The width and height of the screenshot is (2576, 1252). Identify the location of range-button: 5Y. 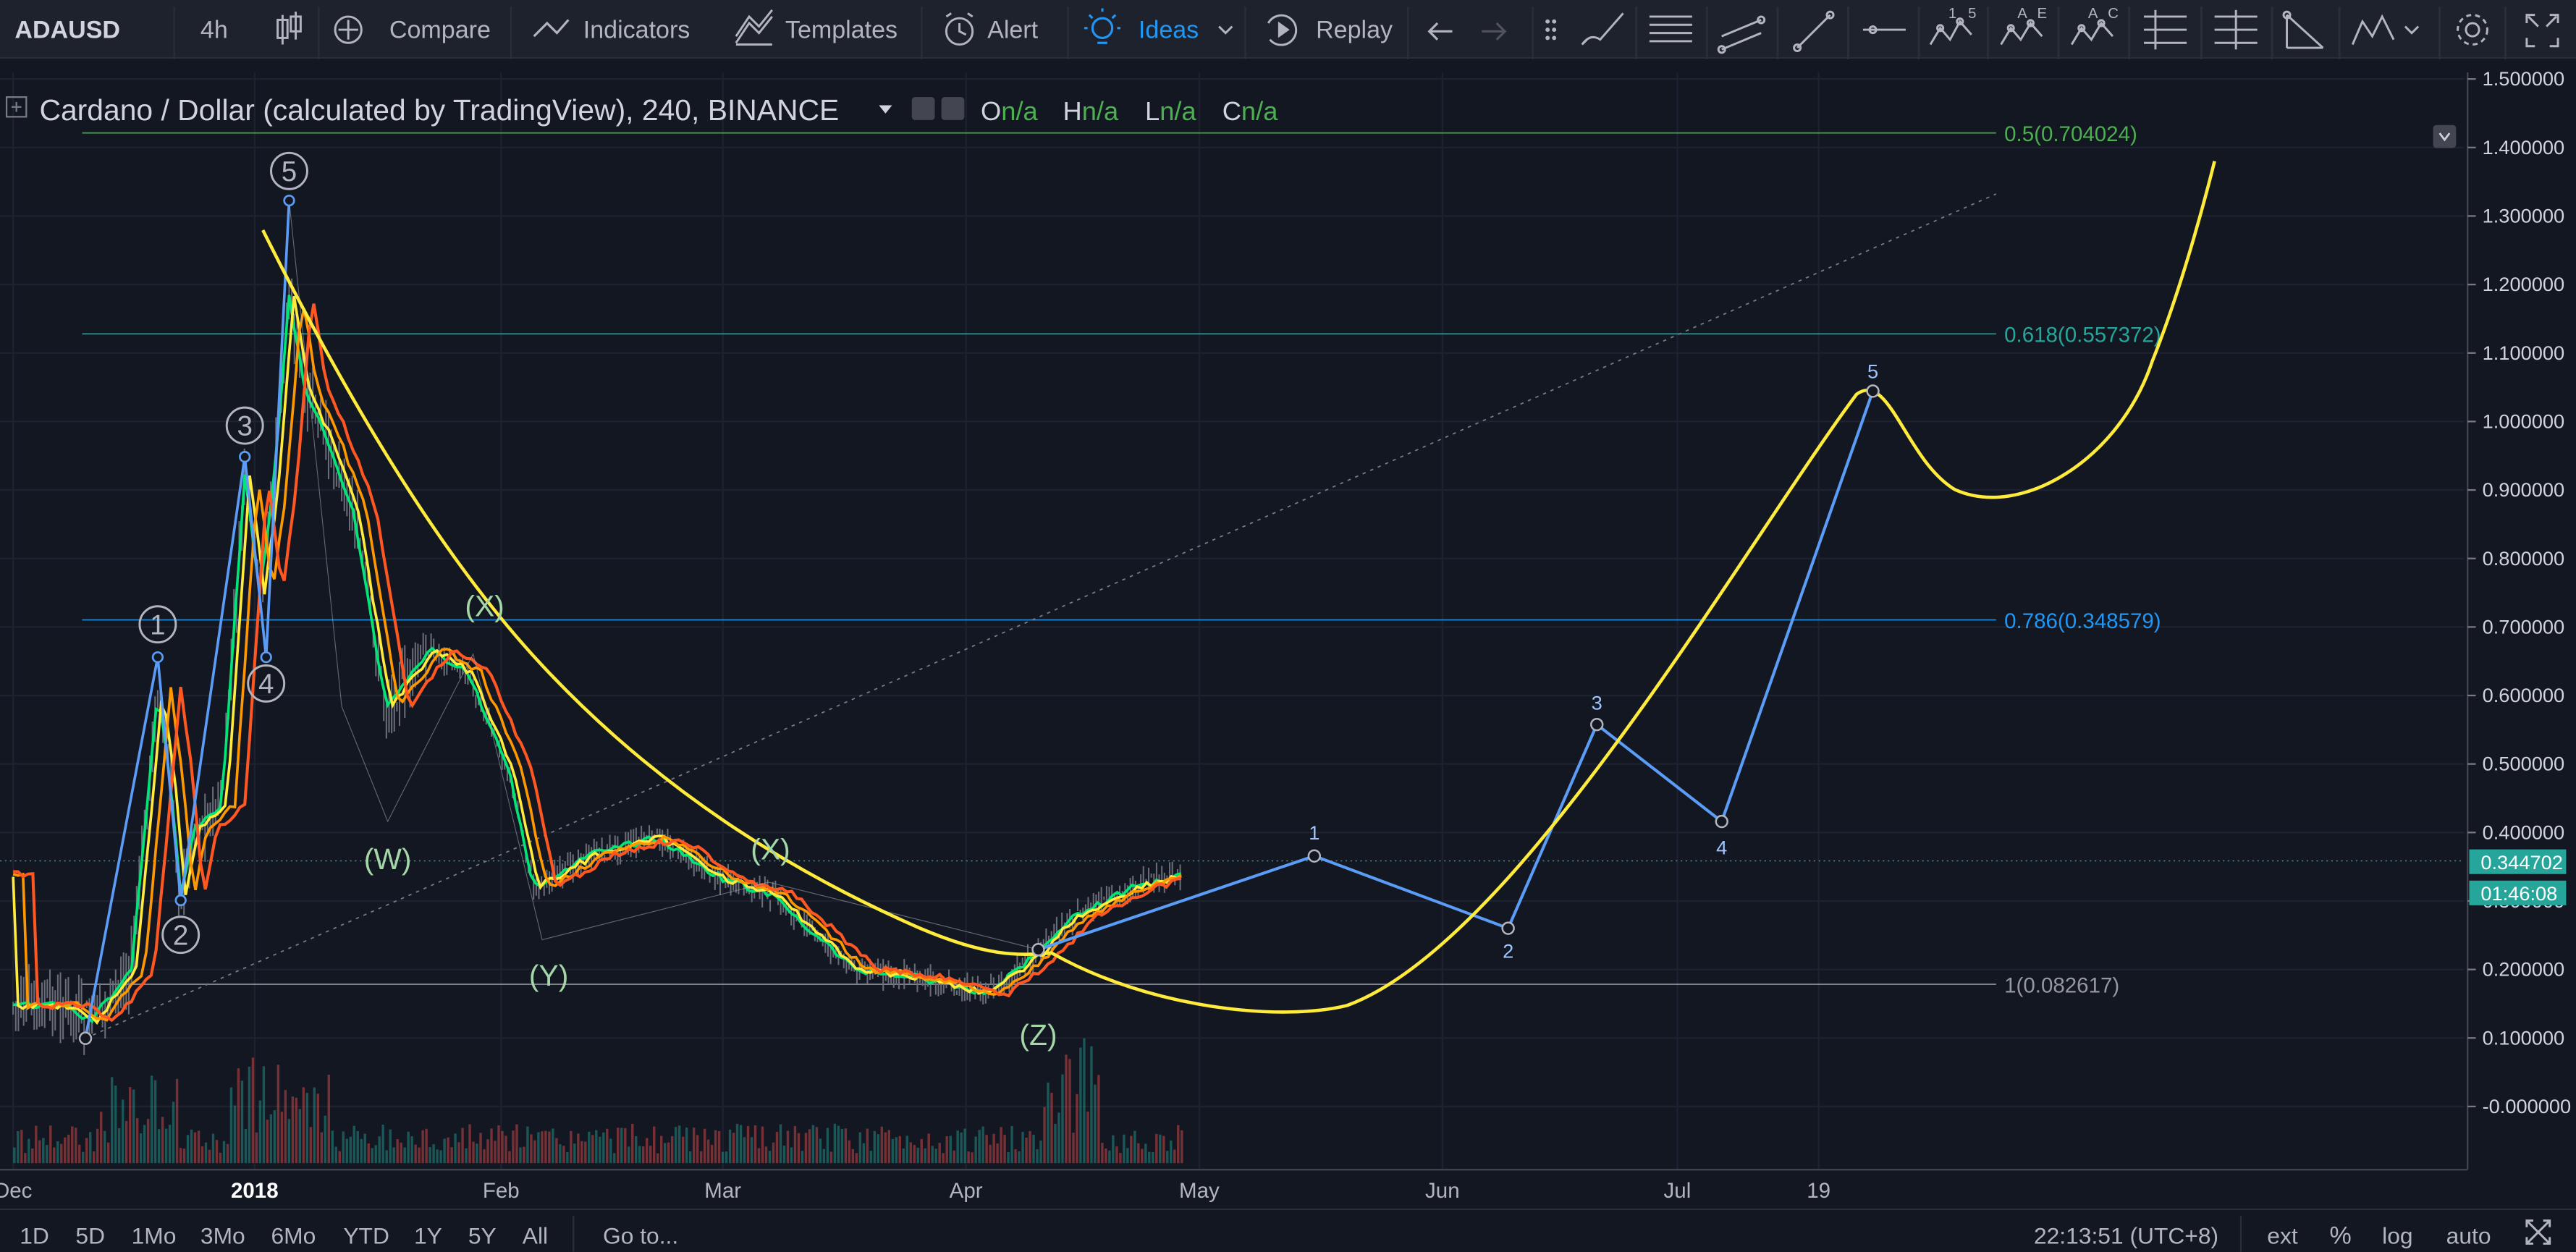
(483, 1235).